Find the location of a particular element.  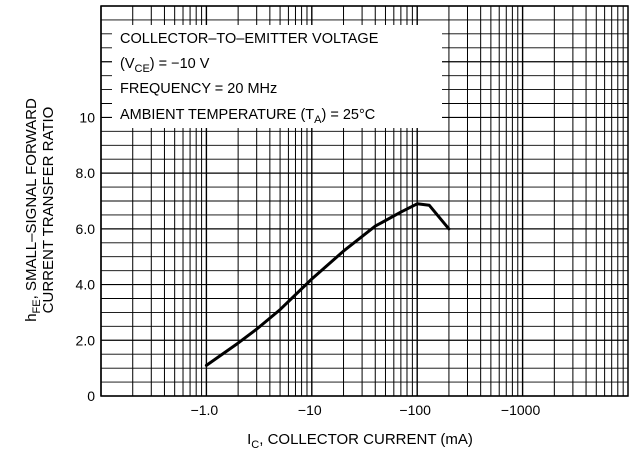

y-axis-title-line-1: hFE, SMALL–SIGNAL FORWARD is located at coordinates (33, 210).